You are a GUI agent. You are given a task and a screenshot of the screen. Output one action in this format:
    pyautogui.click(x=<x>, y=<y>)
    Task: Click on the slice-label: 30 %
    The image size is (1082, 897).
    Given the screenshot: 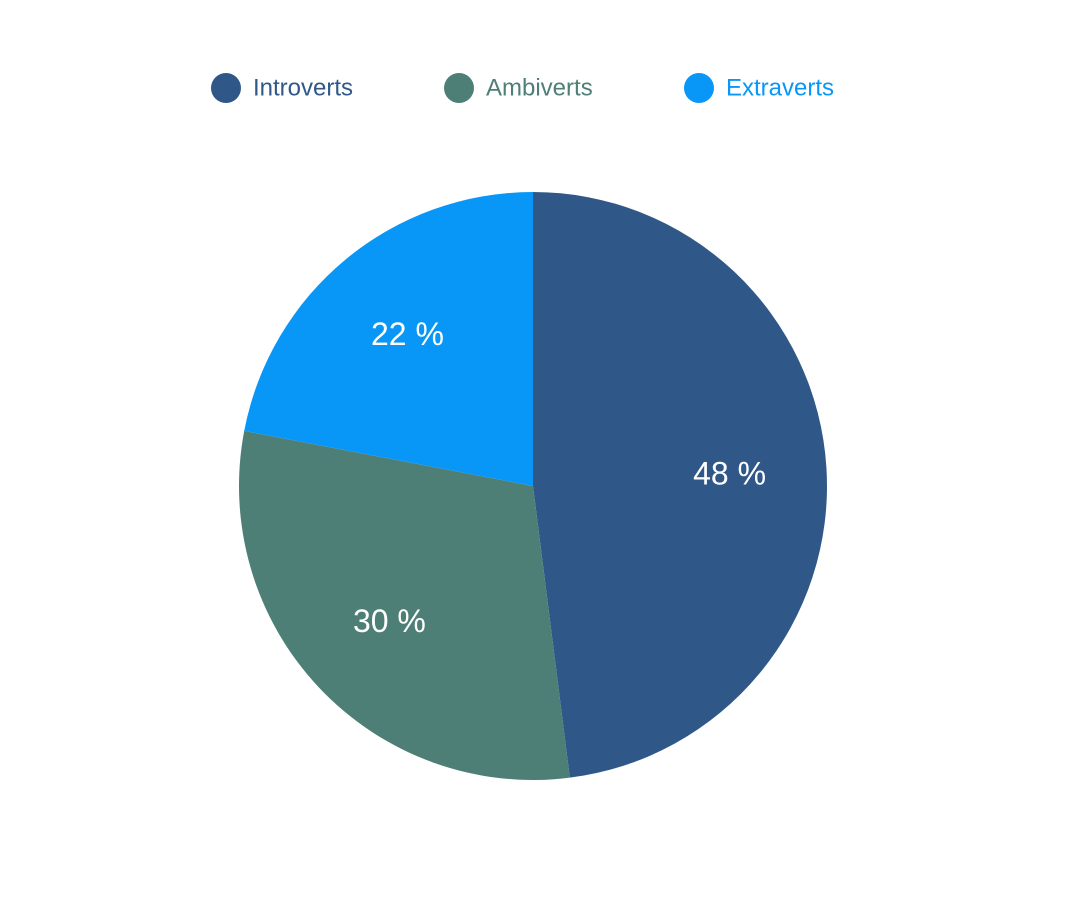 What is the action you would take?
    pyautogui.click(x=389, y=621)
    